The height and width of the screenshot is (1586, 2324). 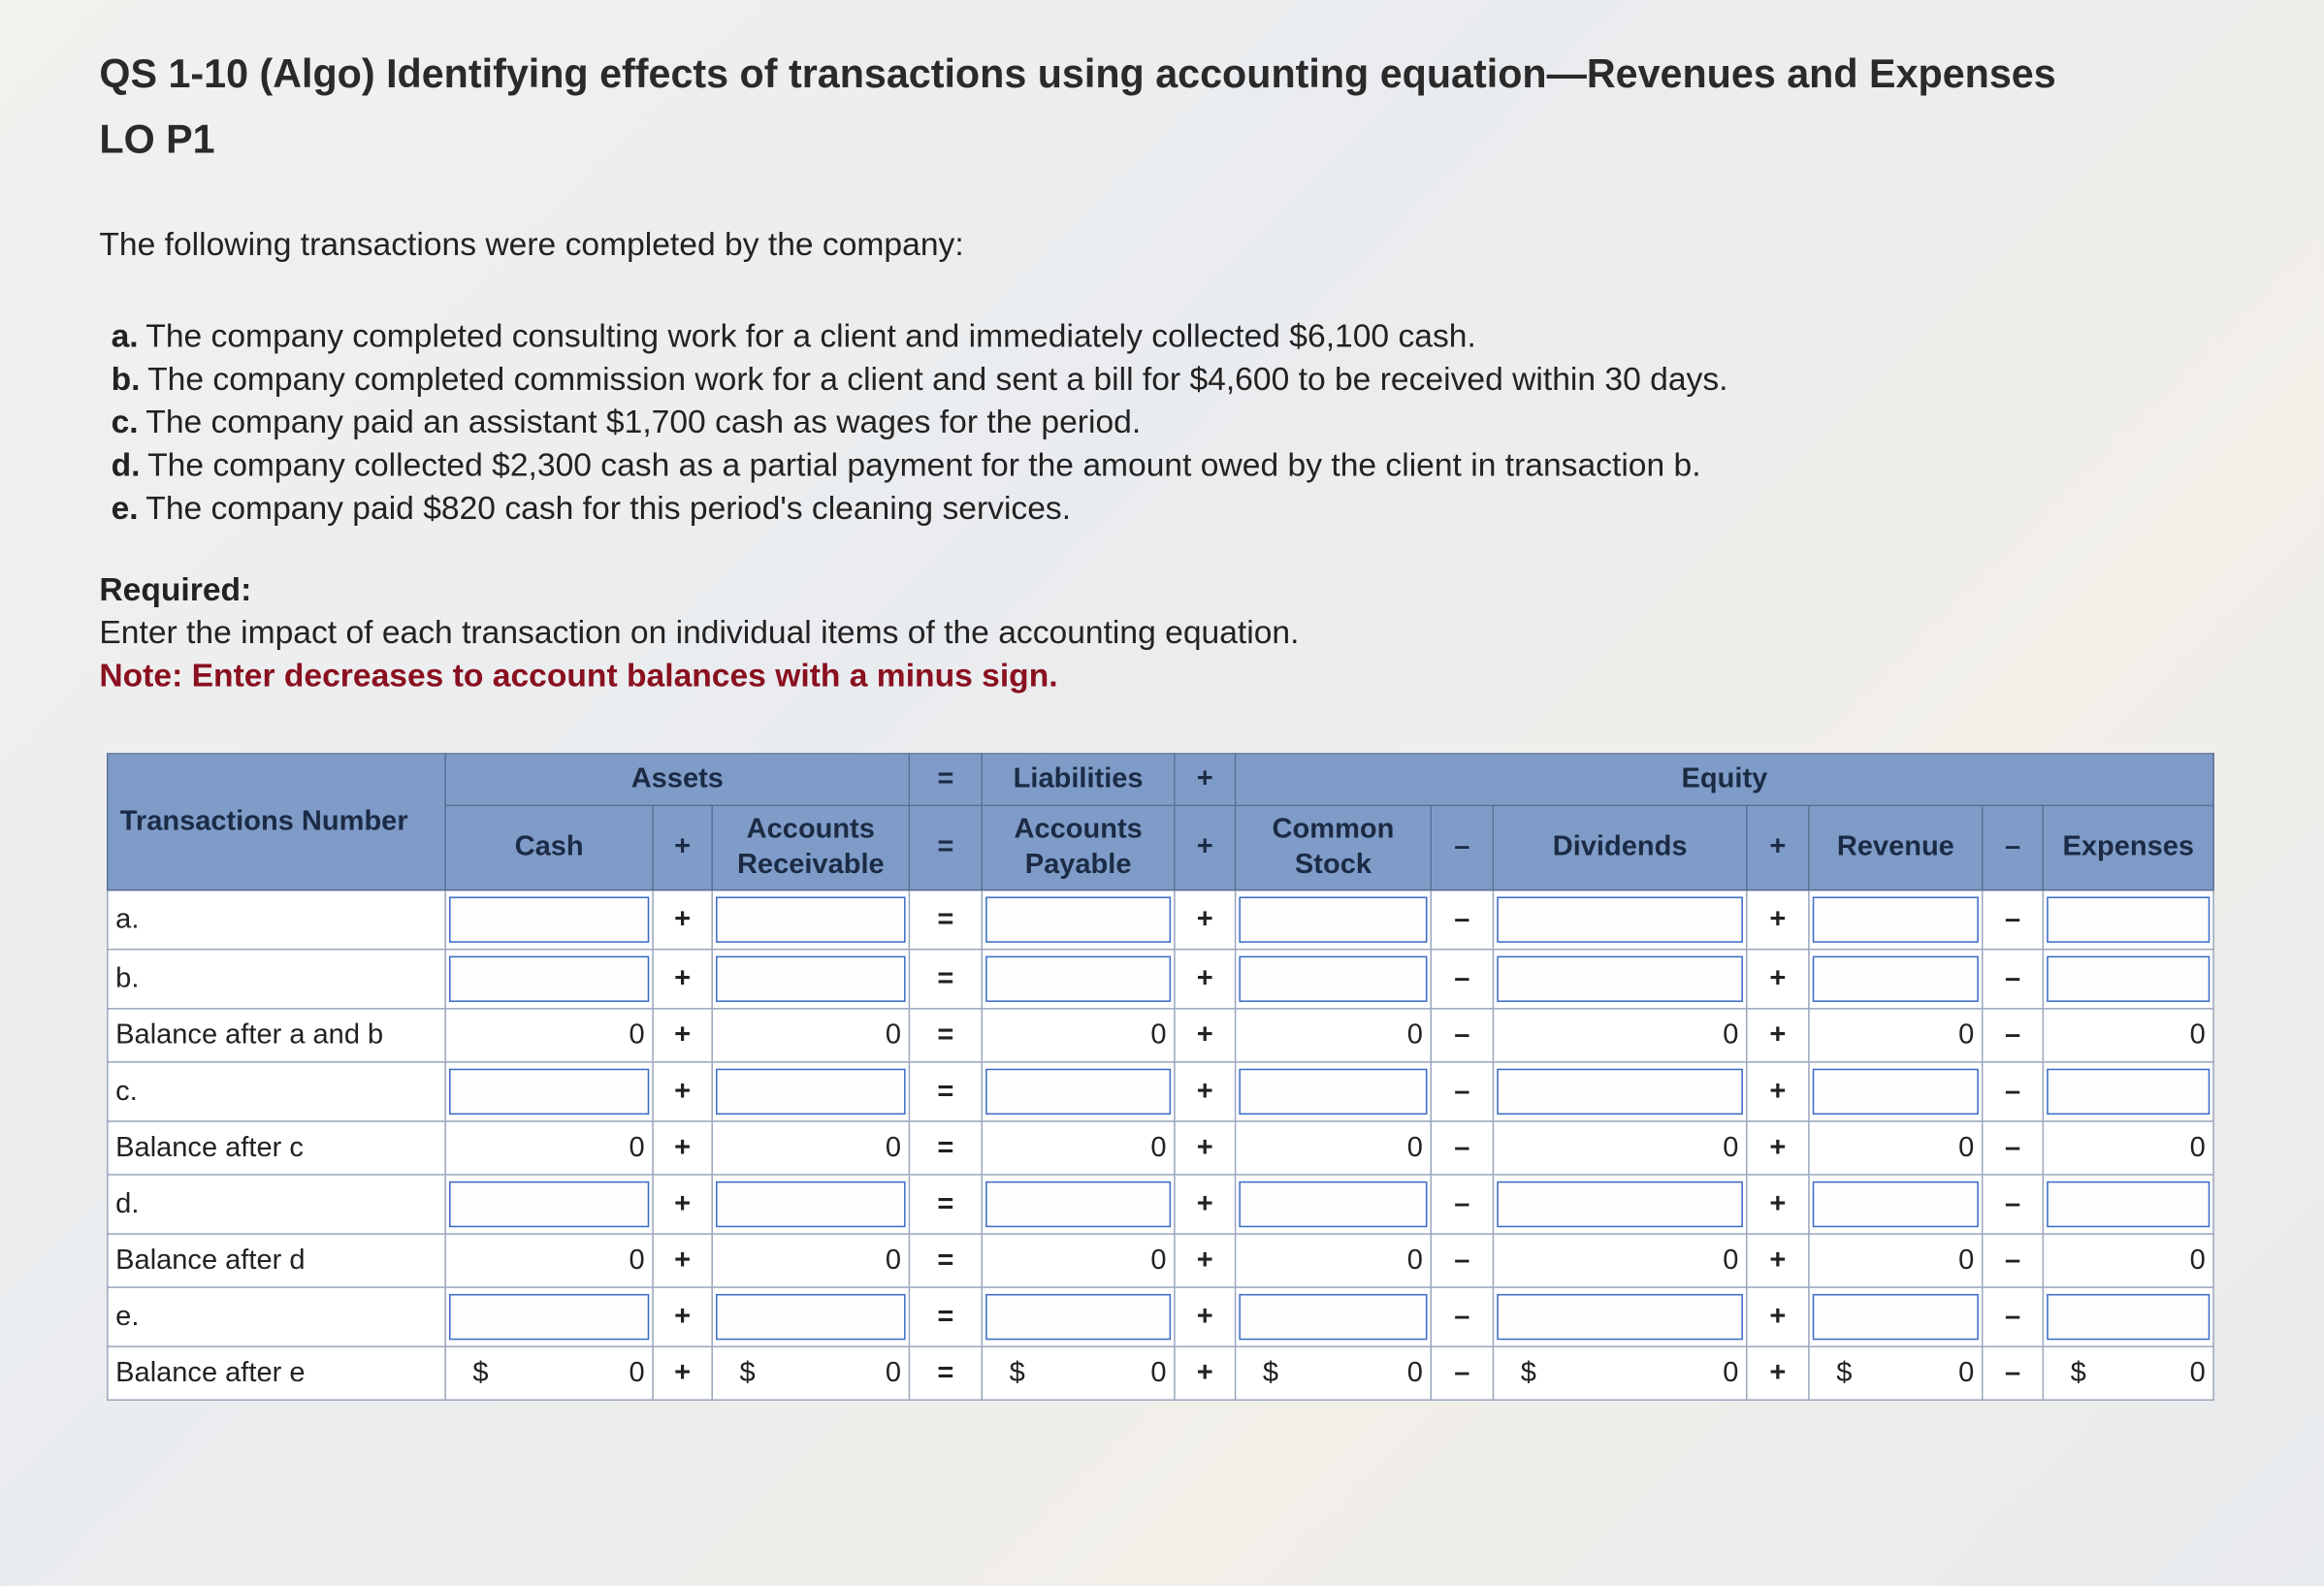 I want to click on row-label: c., so click(x=276, y=1091).